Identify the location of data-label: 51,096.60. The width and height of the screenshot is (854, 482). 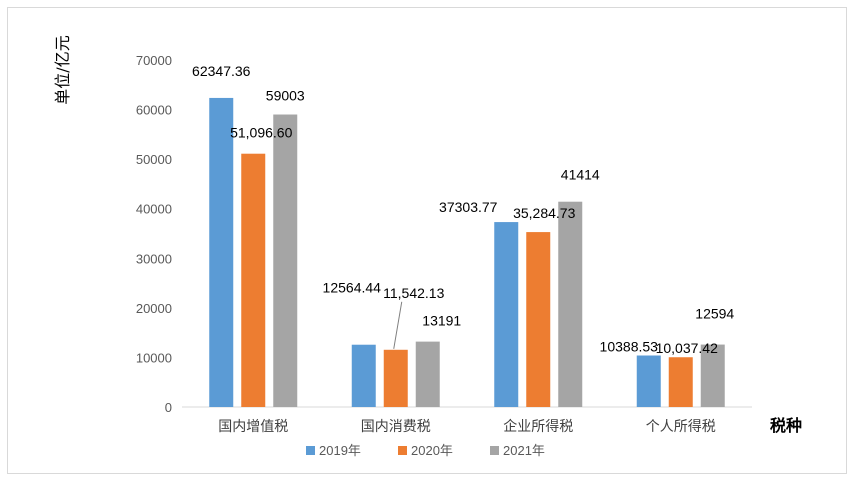
(261, 133).